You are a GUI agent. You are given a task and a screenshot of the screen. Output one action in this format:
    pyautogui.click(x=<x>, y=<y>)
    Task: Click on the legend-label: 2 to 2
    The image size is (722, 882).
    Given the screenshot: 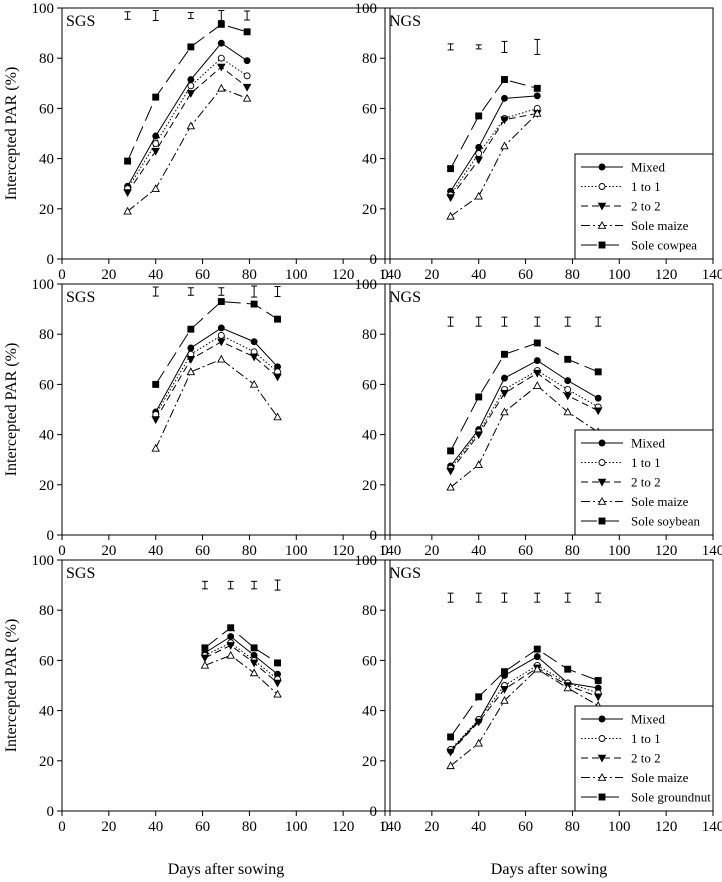 What is the action you would take?
    pyautogui.click(x=646, y=482)
    